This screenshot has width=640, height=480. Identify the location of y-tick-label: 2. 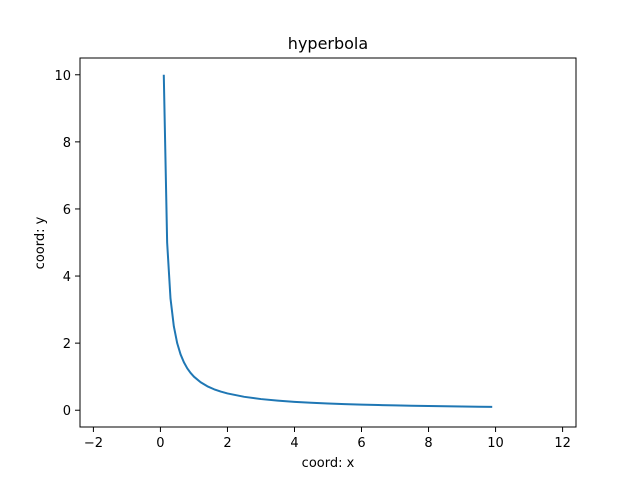
(67, 344).